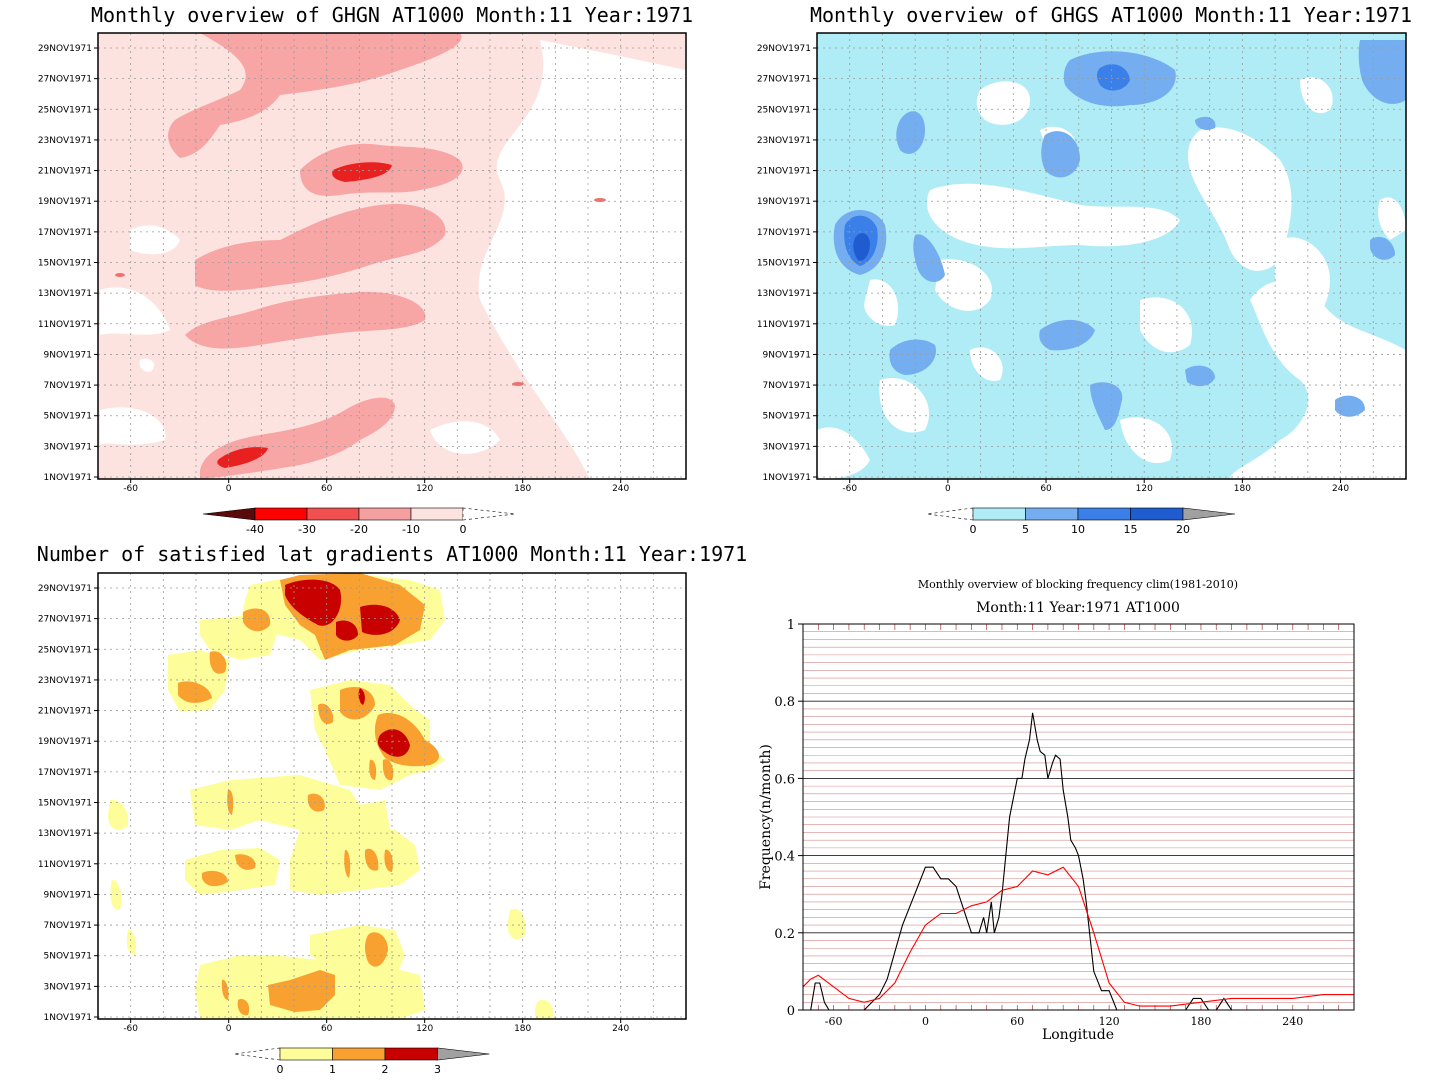 Image resolution: width=1440 pixels, height=1091 pixels. Describe the element at coordinates (65, 80) in the screenshot. I see `ghgn-y-tick-label: 27NOV1971` at that location.